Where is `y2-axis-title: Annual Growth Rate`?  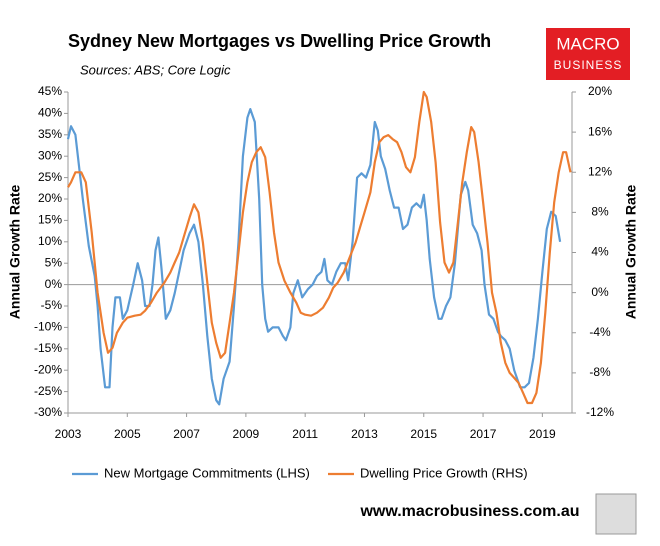
y2-axis-title: Annual Growth Rate is located at coordinates (631, 252).